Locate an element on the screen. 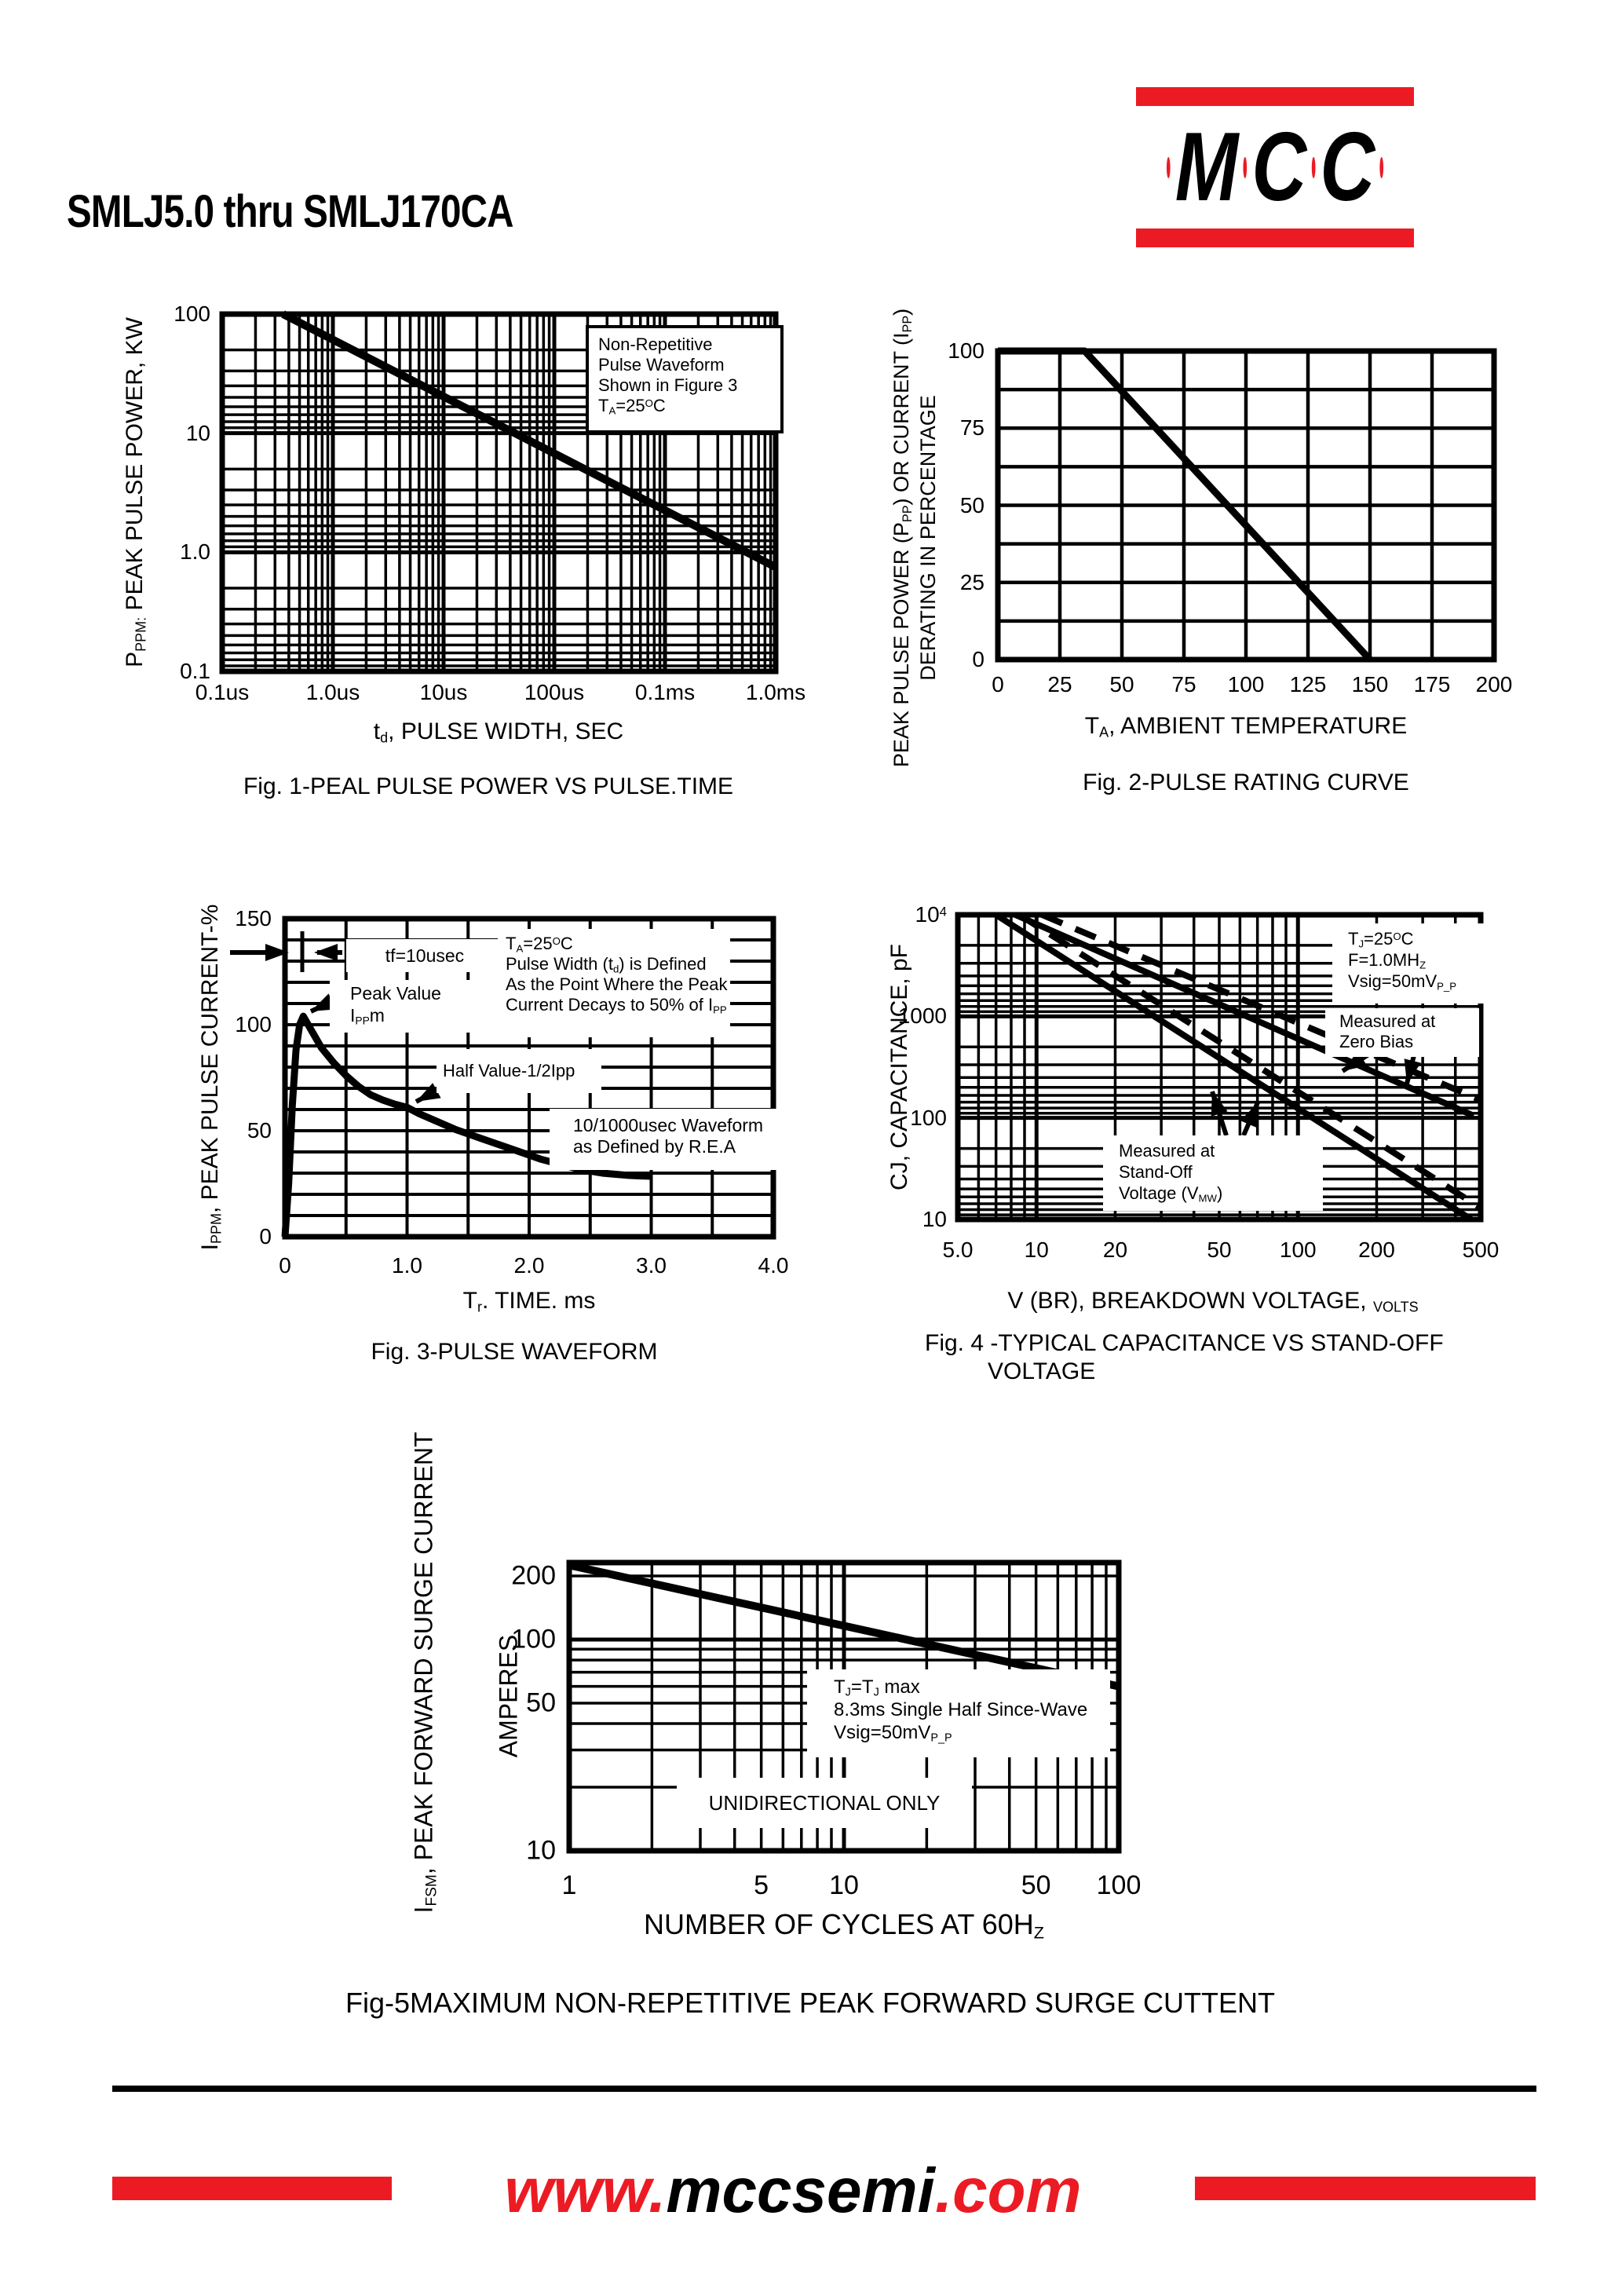 The image size is (1622, 2296). website-url: www.mccsemi.com is located at coordinates (792, 2191).